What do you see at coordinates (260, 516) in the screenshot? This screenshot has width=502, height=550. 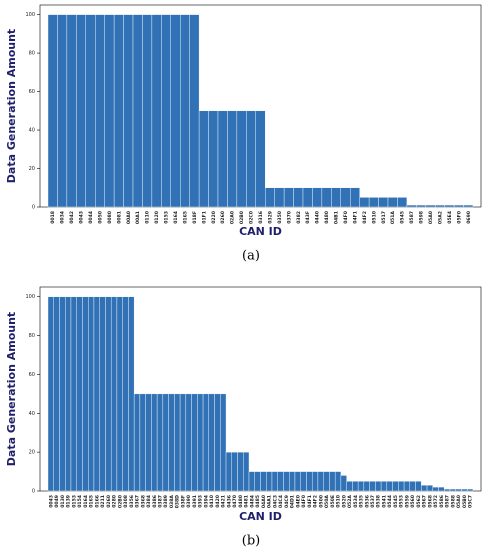 I see `x-axis-label: CAN ID` at bounding box center [260, 516].